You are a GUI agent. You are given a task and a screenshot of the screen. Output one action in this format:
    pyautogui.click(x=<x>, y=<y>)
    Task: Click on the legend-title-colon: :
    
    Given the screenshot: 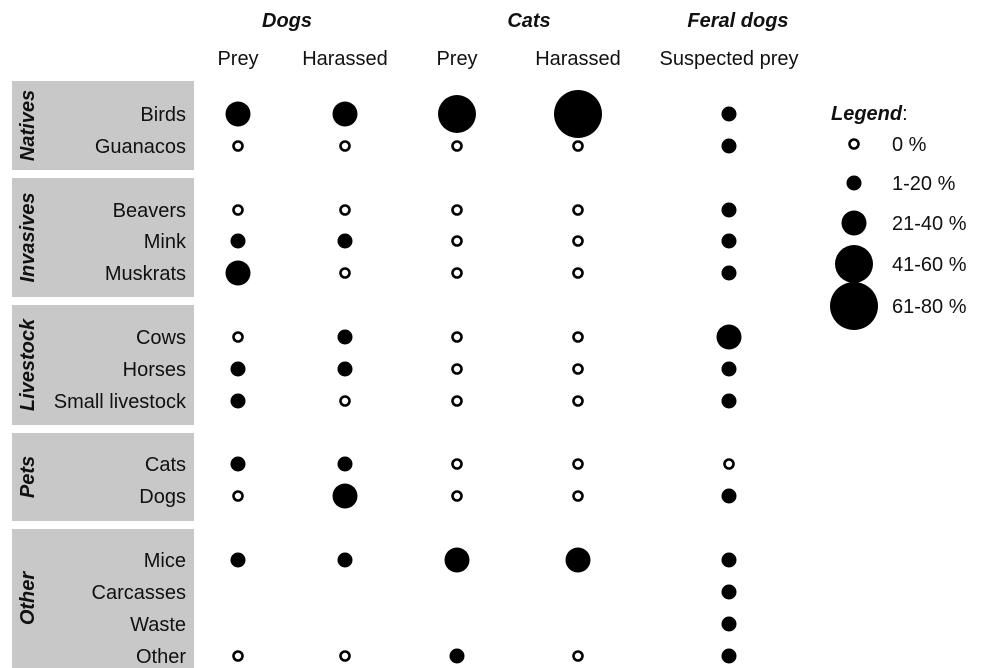 What is the action you would take?
    pyautogui.click(x=905, y=114)
    